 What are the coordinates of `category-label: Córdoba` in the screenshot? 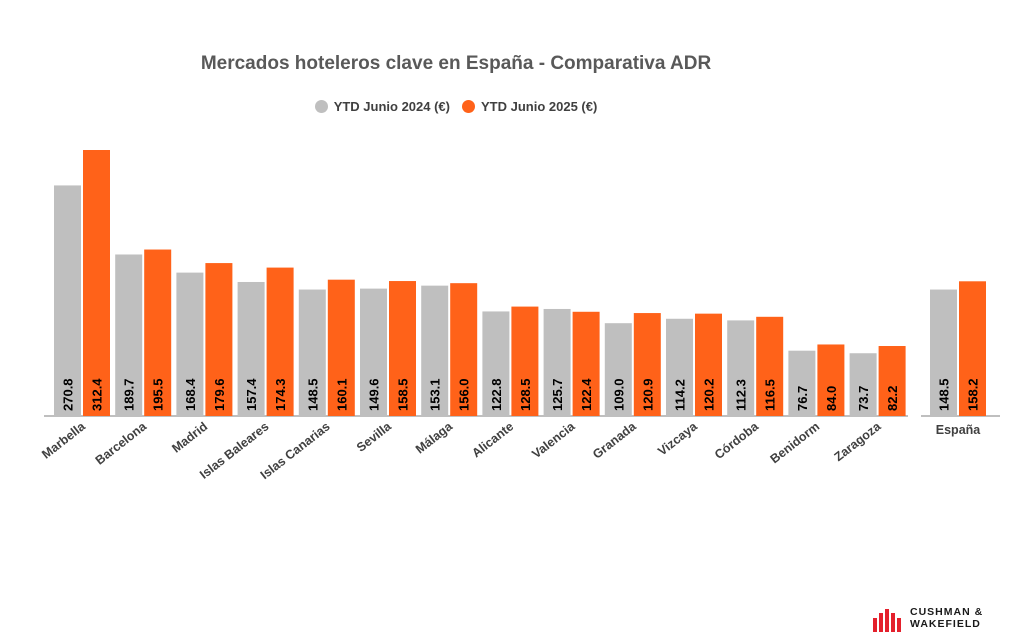 It's located at (737, 440).